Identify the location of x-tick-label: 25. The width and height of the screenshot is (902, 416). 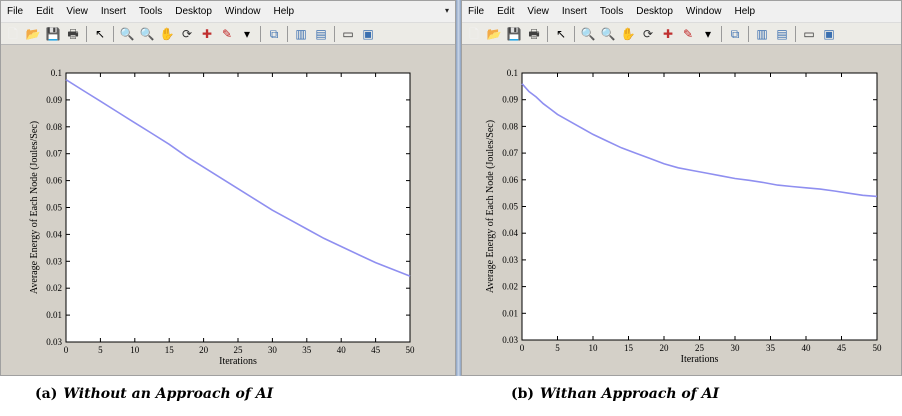
(700, 348).